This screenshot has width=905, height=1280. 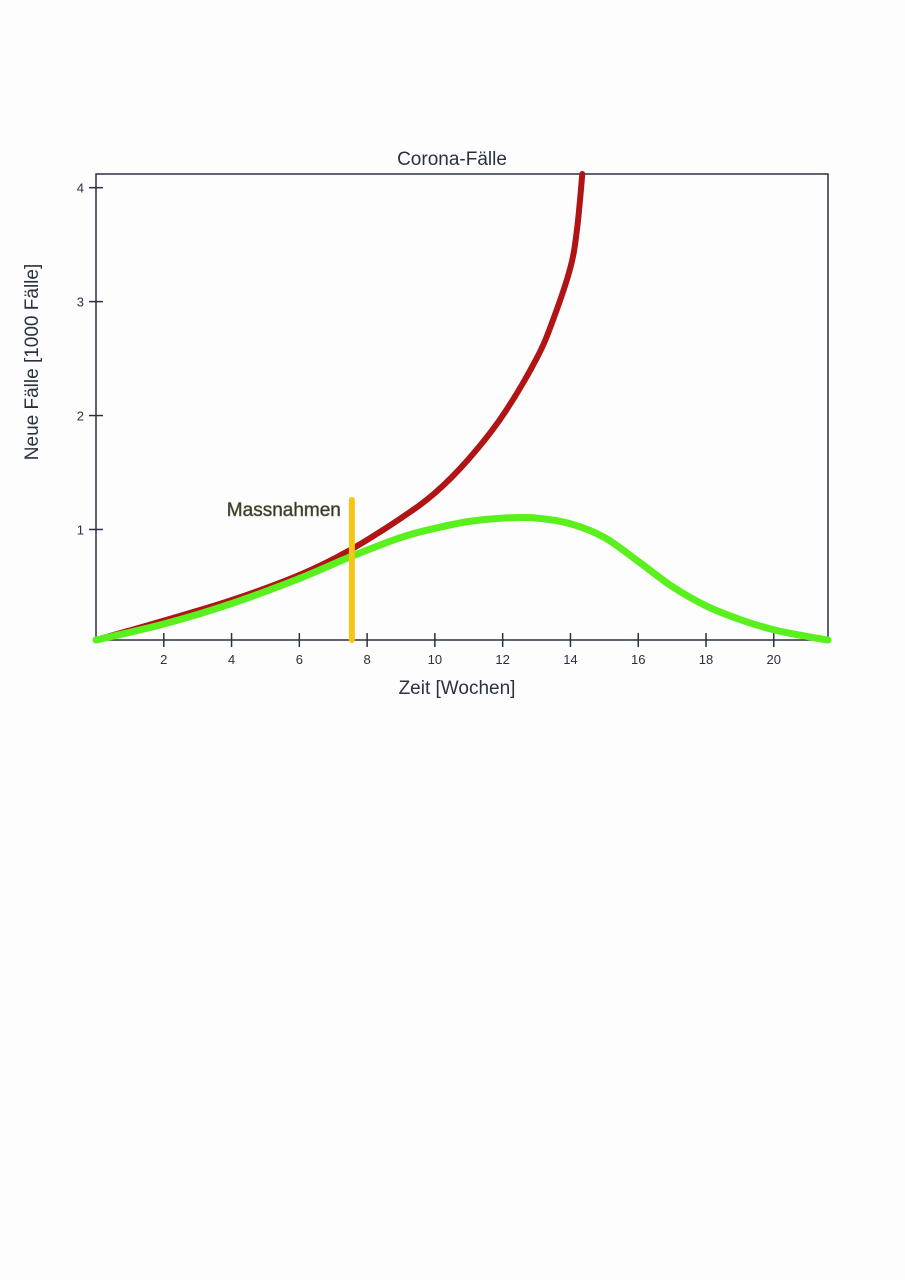 I want to click on x-tick-label: 4, so click(x=231, y=659).